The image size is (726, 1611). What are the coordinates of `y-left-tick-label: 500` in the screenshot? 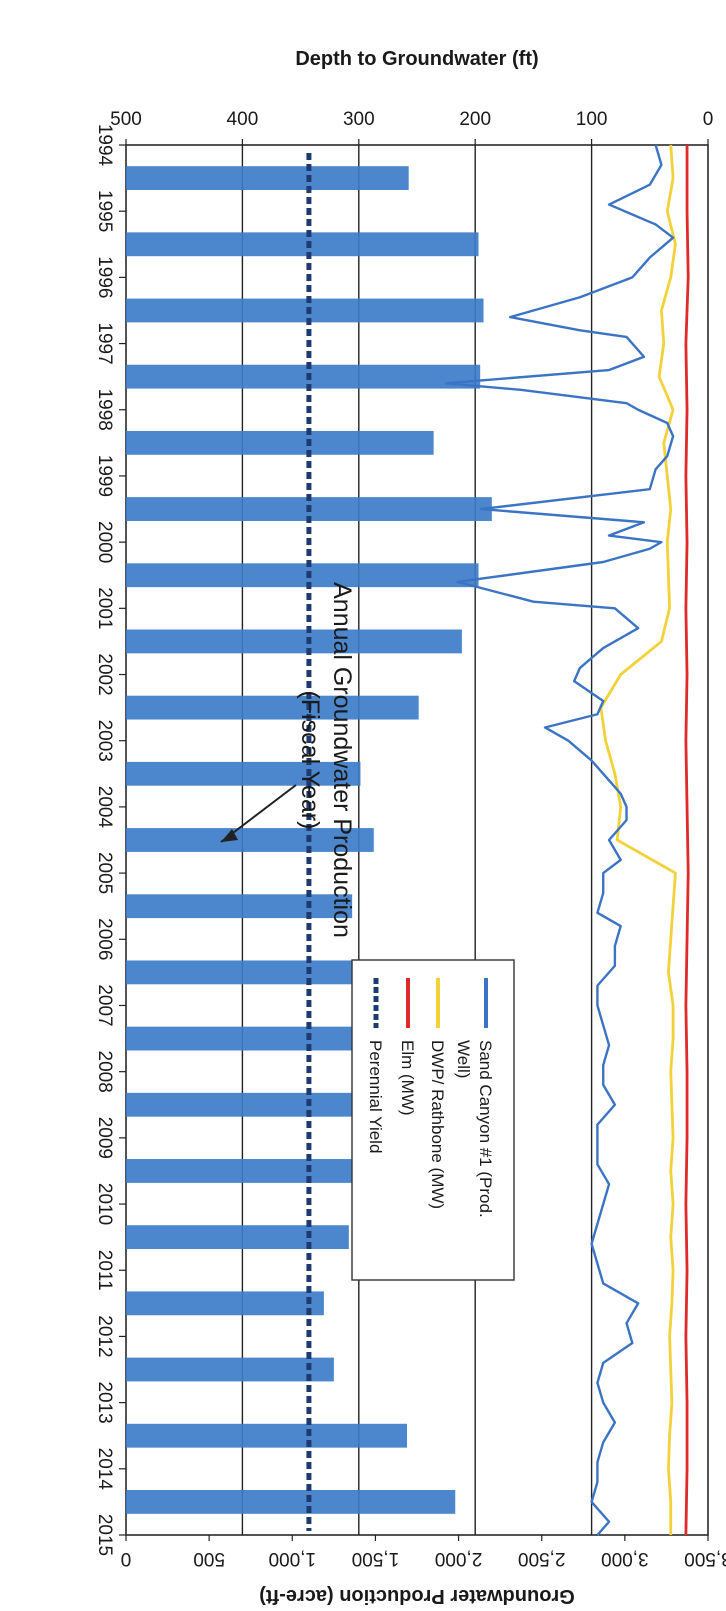 It's located at (126, 119).